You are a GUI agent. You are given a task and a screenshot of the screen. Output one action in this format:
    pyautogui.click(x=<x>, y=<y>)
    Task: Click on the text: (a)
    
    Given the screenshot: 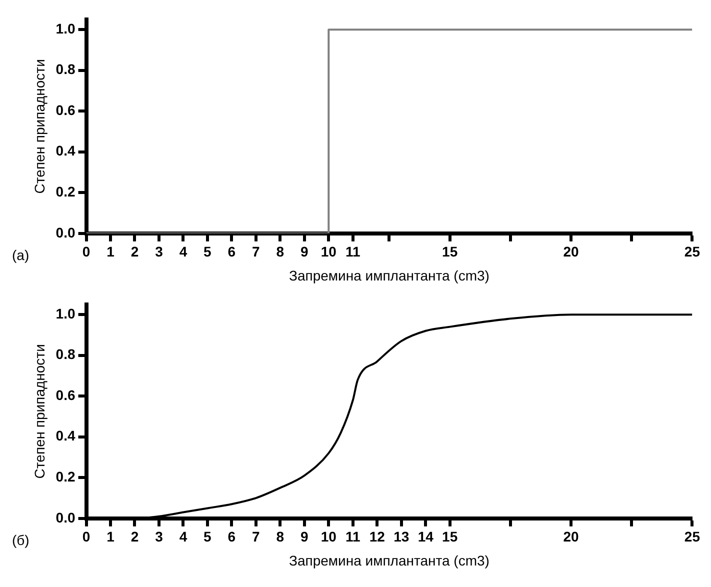 What is the action you would take?
    pyautogui.click(x=21, y=254)
    